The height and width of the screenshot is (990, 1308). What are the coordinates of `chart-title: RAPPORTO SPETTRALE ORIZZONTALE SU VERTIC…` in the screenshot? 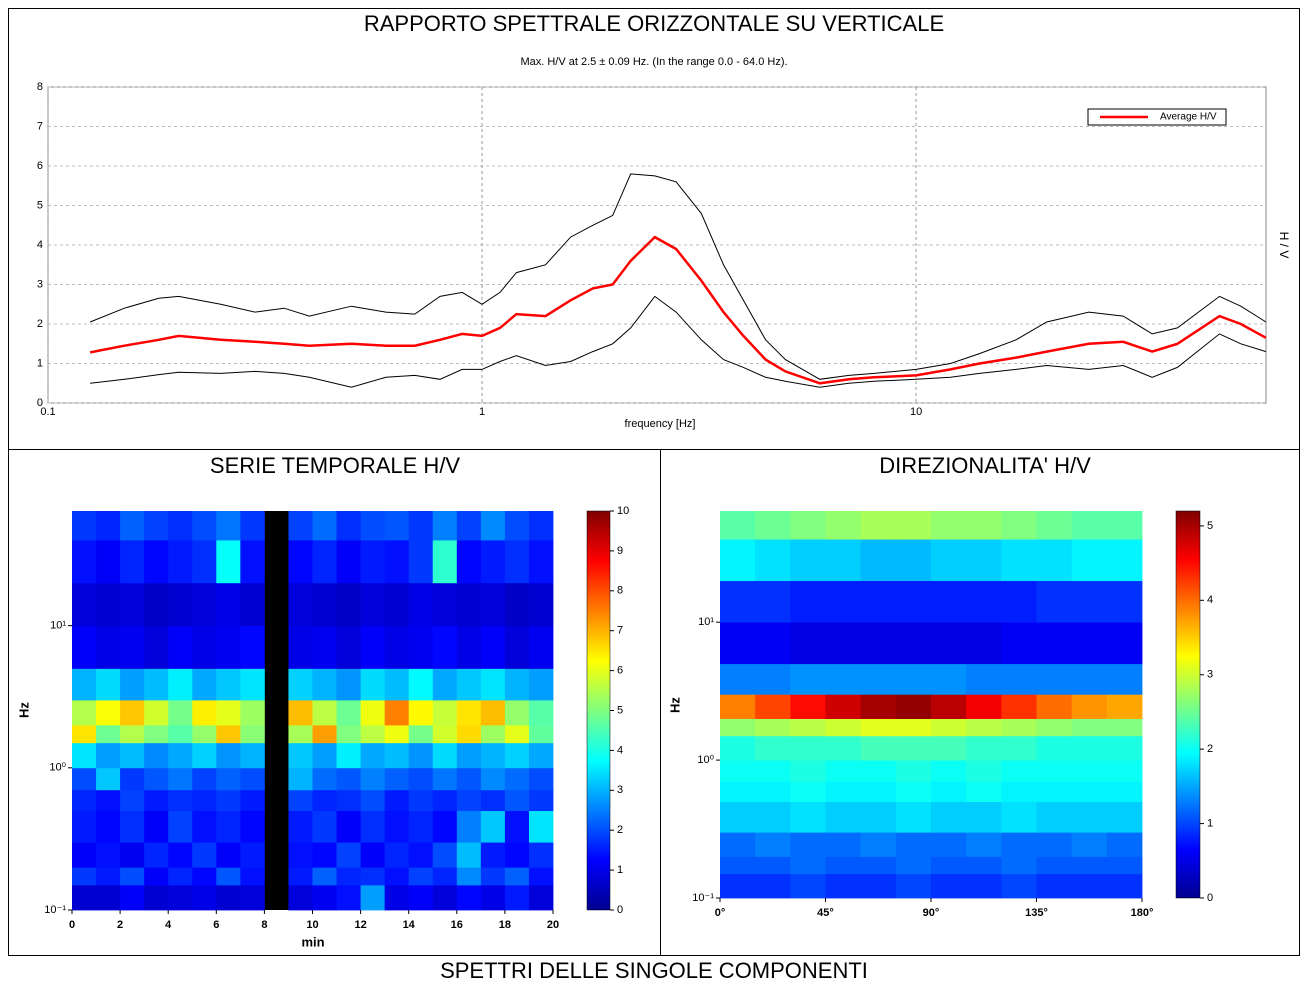 It's located at (654, 23).